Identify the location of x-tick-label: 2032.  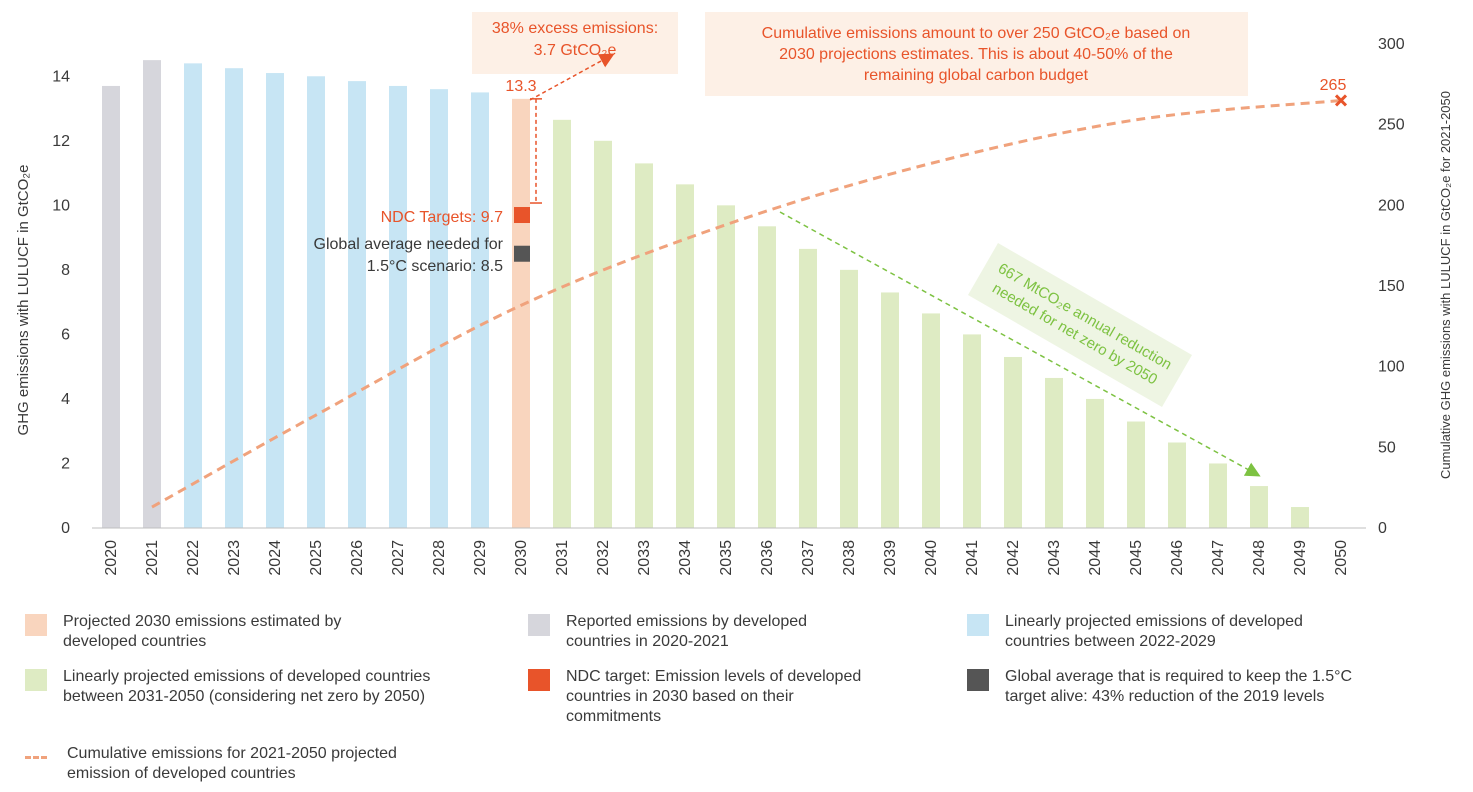
(603, 558).